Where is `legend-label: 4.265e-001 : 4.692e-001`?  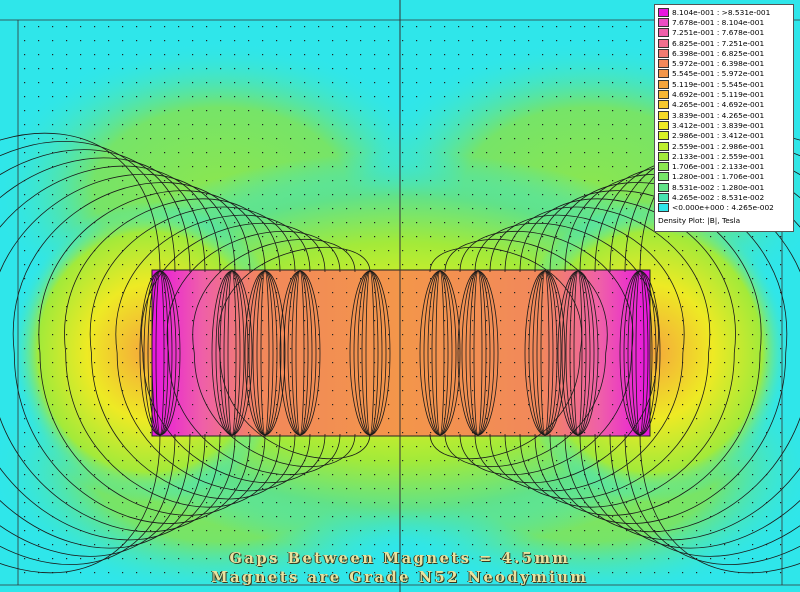
legend-label: 4.265e-001 : 4.692e-001 is located at coordinates (718, 105).